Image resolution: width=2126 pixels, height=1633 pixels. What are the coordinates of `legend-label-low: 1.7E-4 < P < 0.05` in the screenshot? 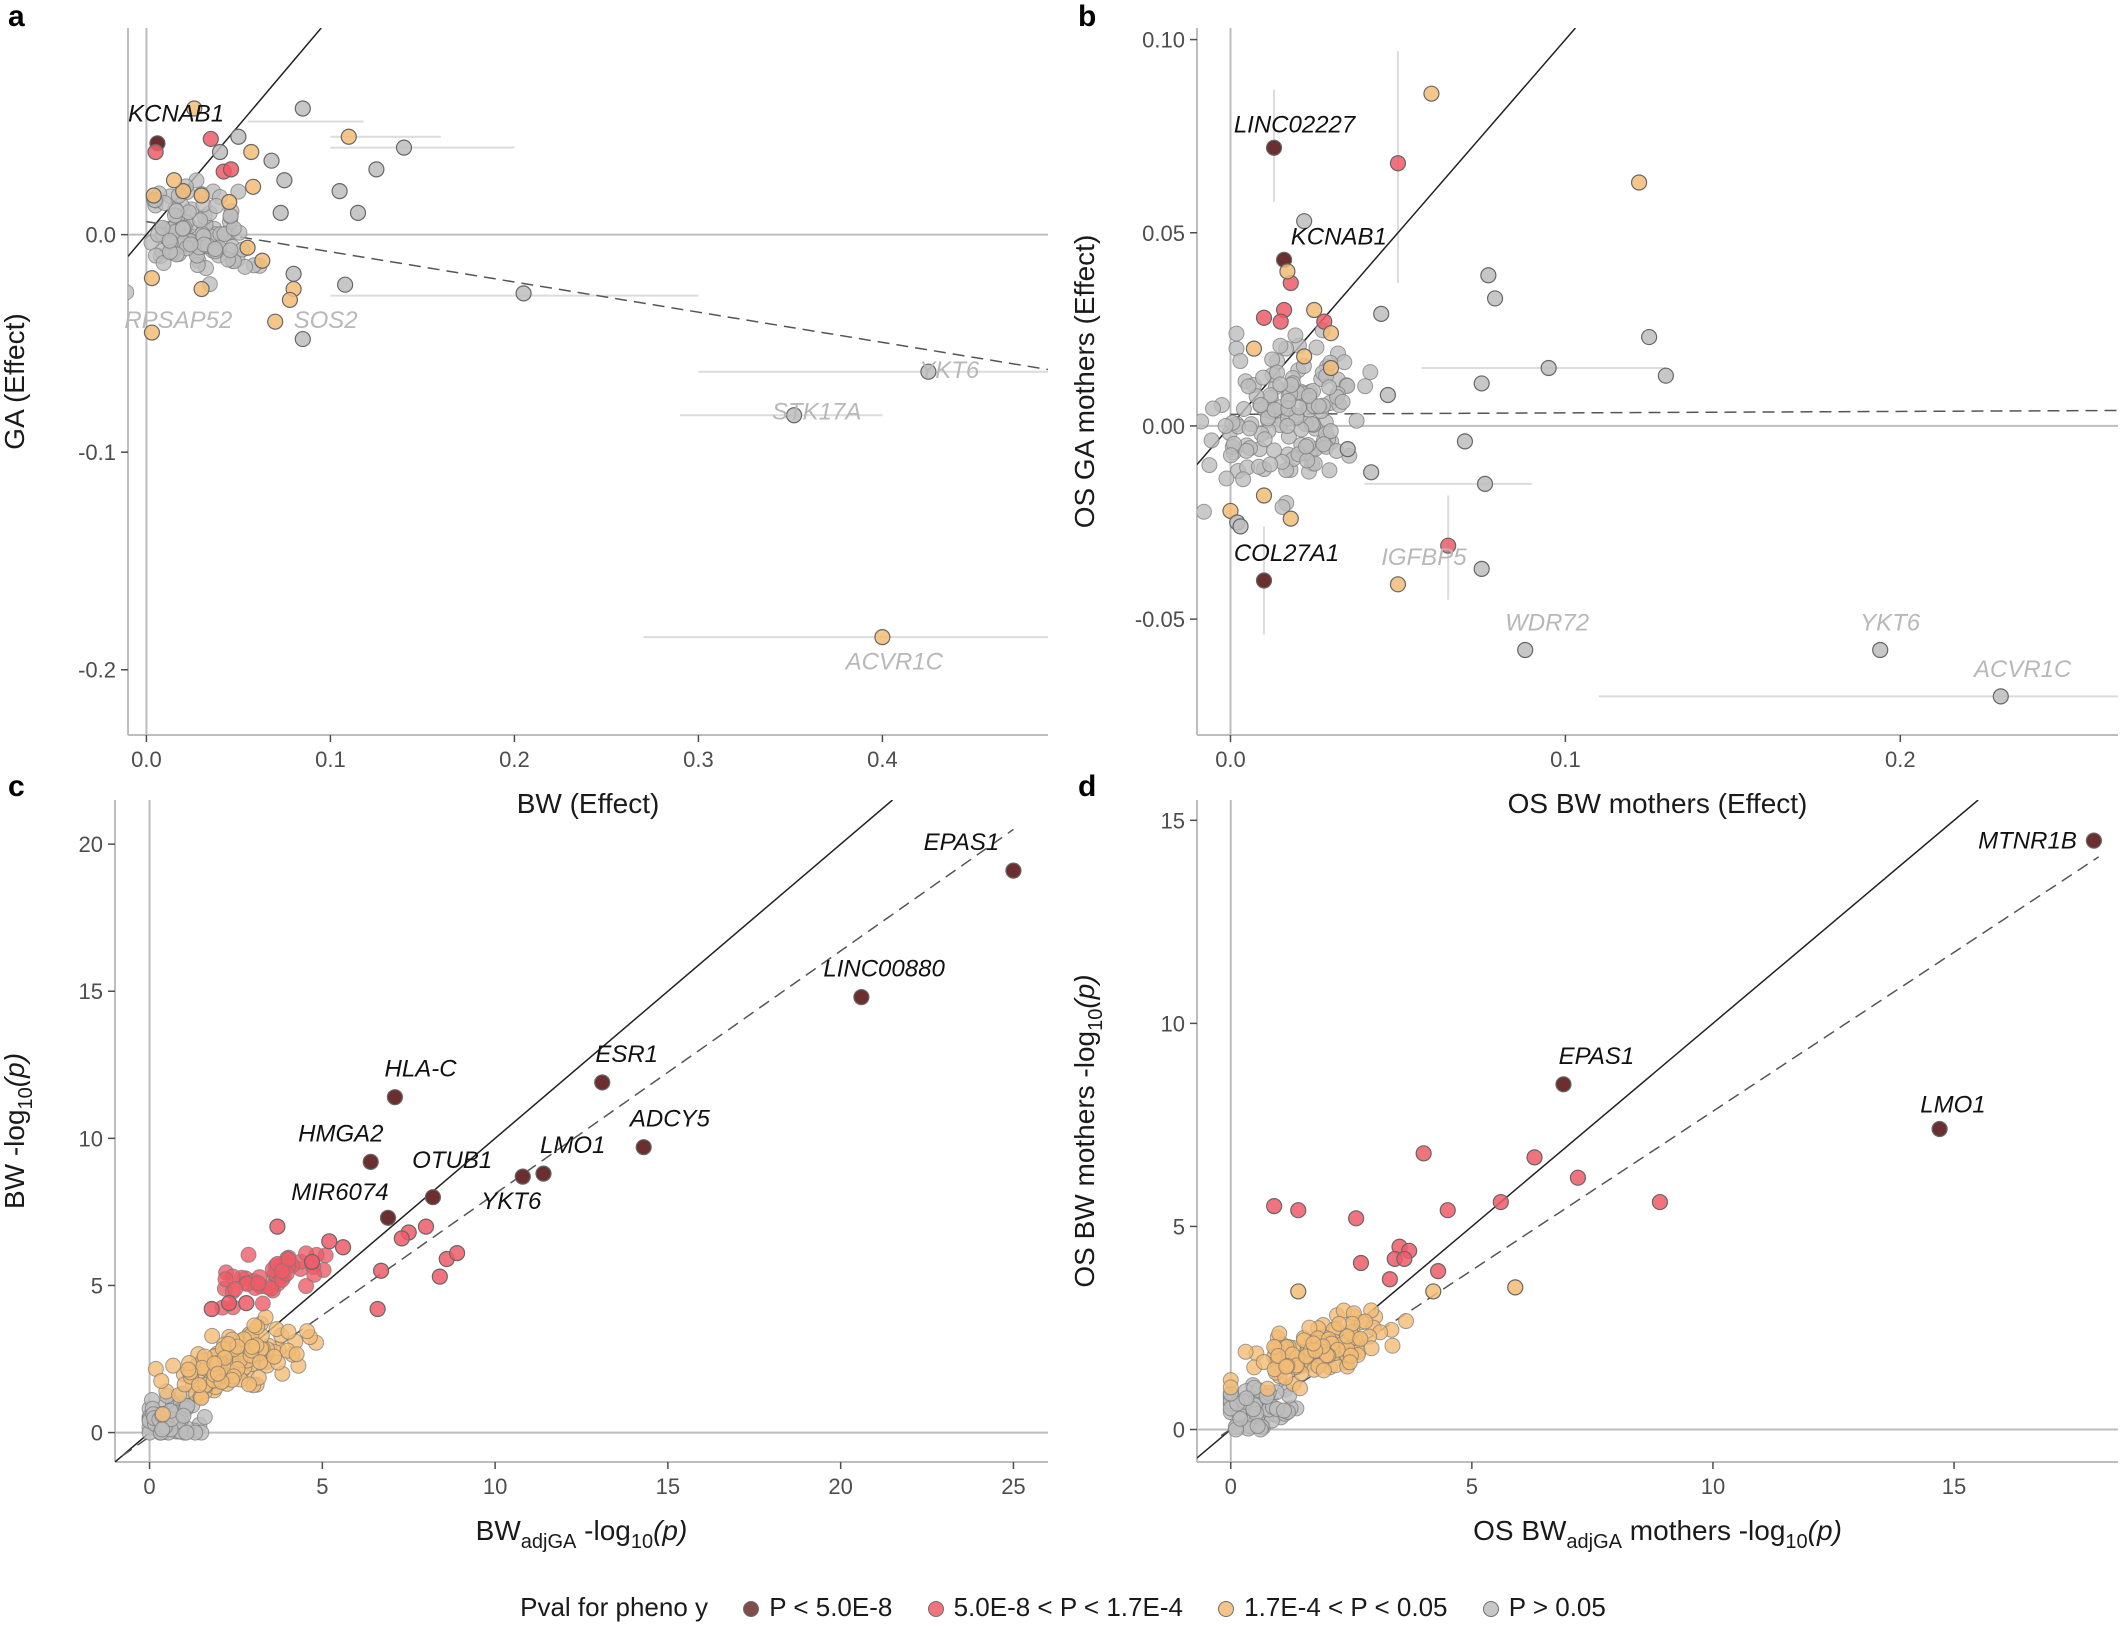 It's located at (1346, 1606).